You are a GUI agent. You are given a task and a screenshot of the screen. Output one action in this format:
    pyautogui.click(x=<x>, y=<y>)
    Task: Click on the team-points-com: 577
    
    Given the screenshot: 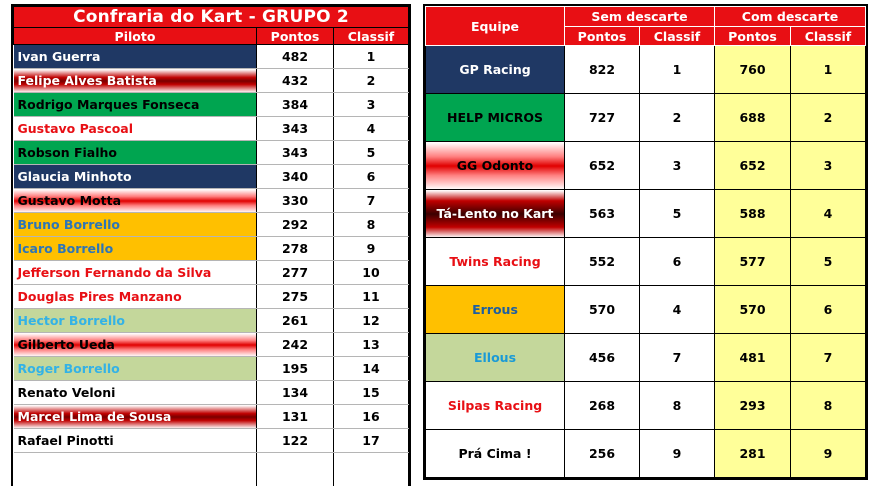 What is the action you would take?
    pyautogui.click(x=753, y=262)
    